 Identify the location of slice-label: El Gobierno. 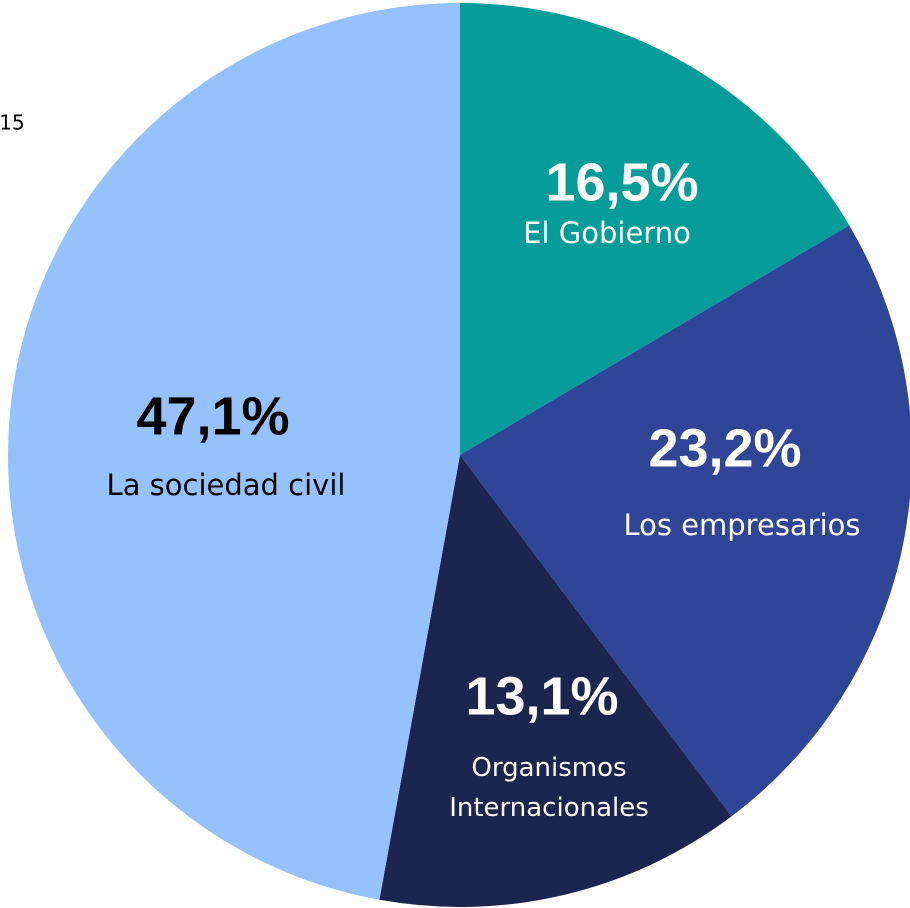
(607, 233).